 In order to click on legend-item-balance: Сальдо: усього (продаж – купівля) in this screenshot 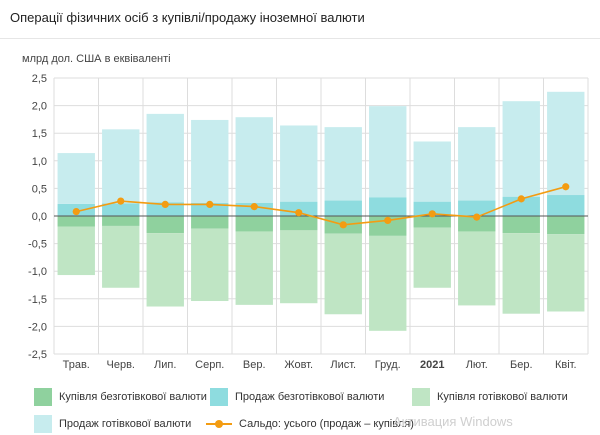, I will do `click(310, 424)`.